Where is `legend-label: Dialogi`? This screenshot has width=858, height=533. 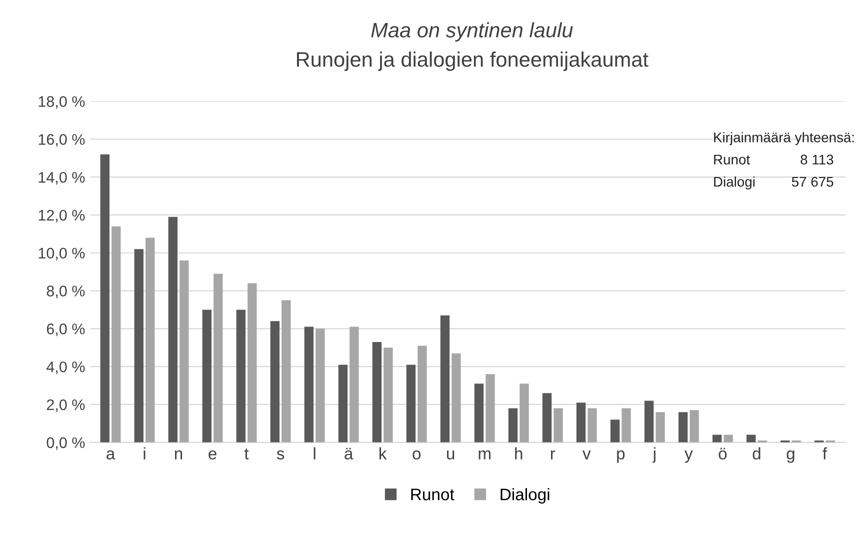
legend-label: Dialogi is located at coordinates (525, 496).